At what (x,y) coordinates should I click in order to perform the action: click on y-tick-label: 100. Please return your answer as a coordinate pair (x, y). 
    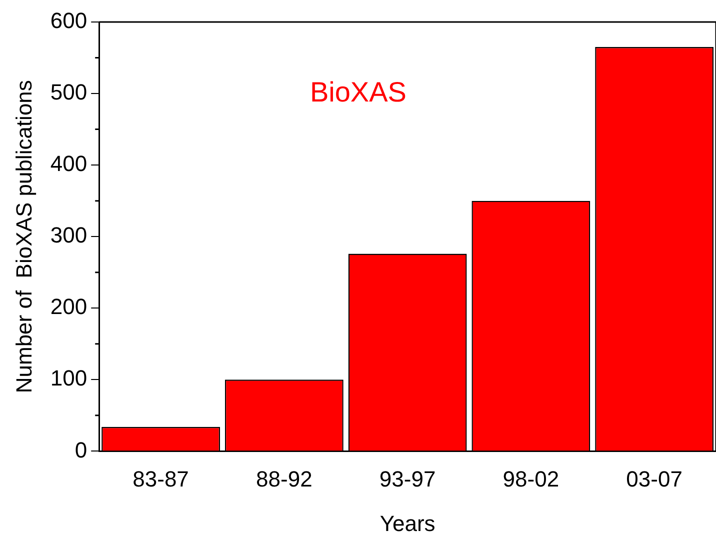
    Looking at the image, I should click on (69, 378).